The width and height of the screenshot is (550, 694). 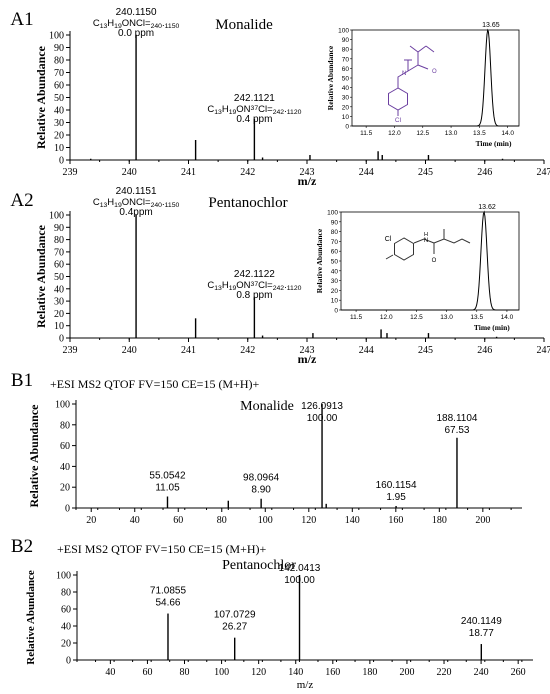 I want to click on peak-annotation-mz: 107.0729, so click(x=235, y=615).